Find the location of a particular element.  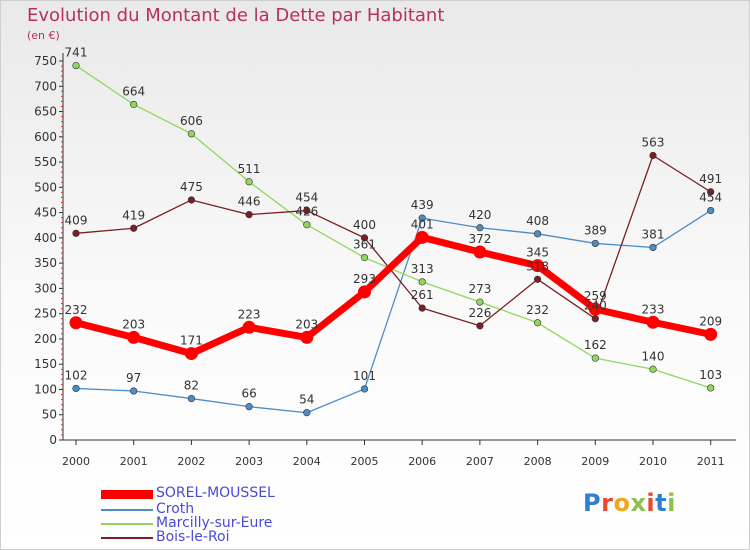

logo-letter: x is located at coordinates (638, 503).